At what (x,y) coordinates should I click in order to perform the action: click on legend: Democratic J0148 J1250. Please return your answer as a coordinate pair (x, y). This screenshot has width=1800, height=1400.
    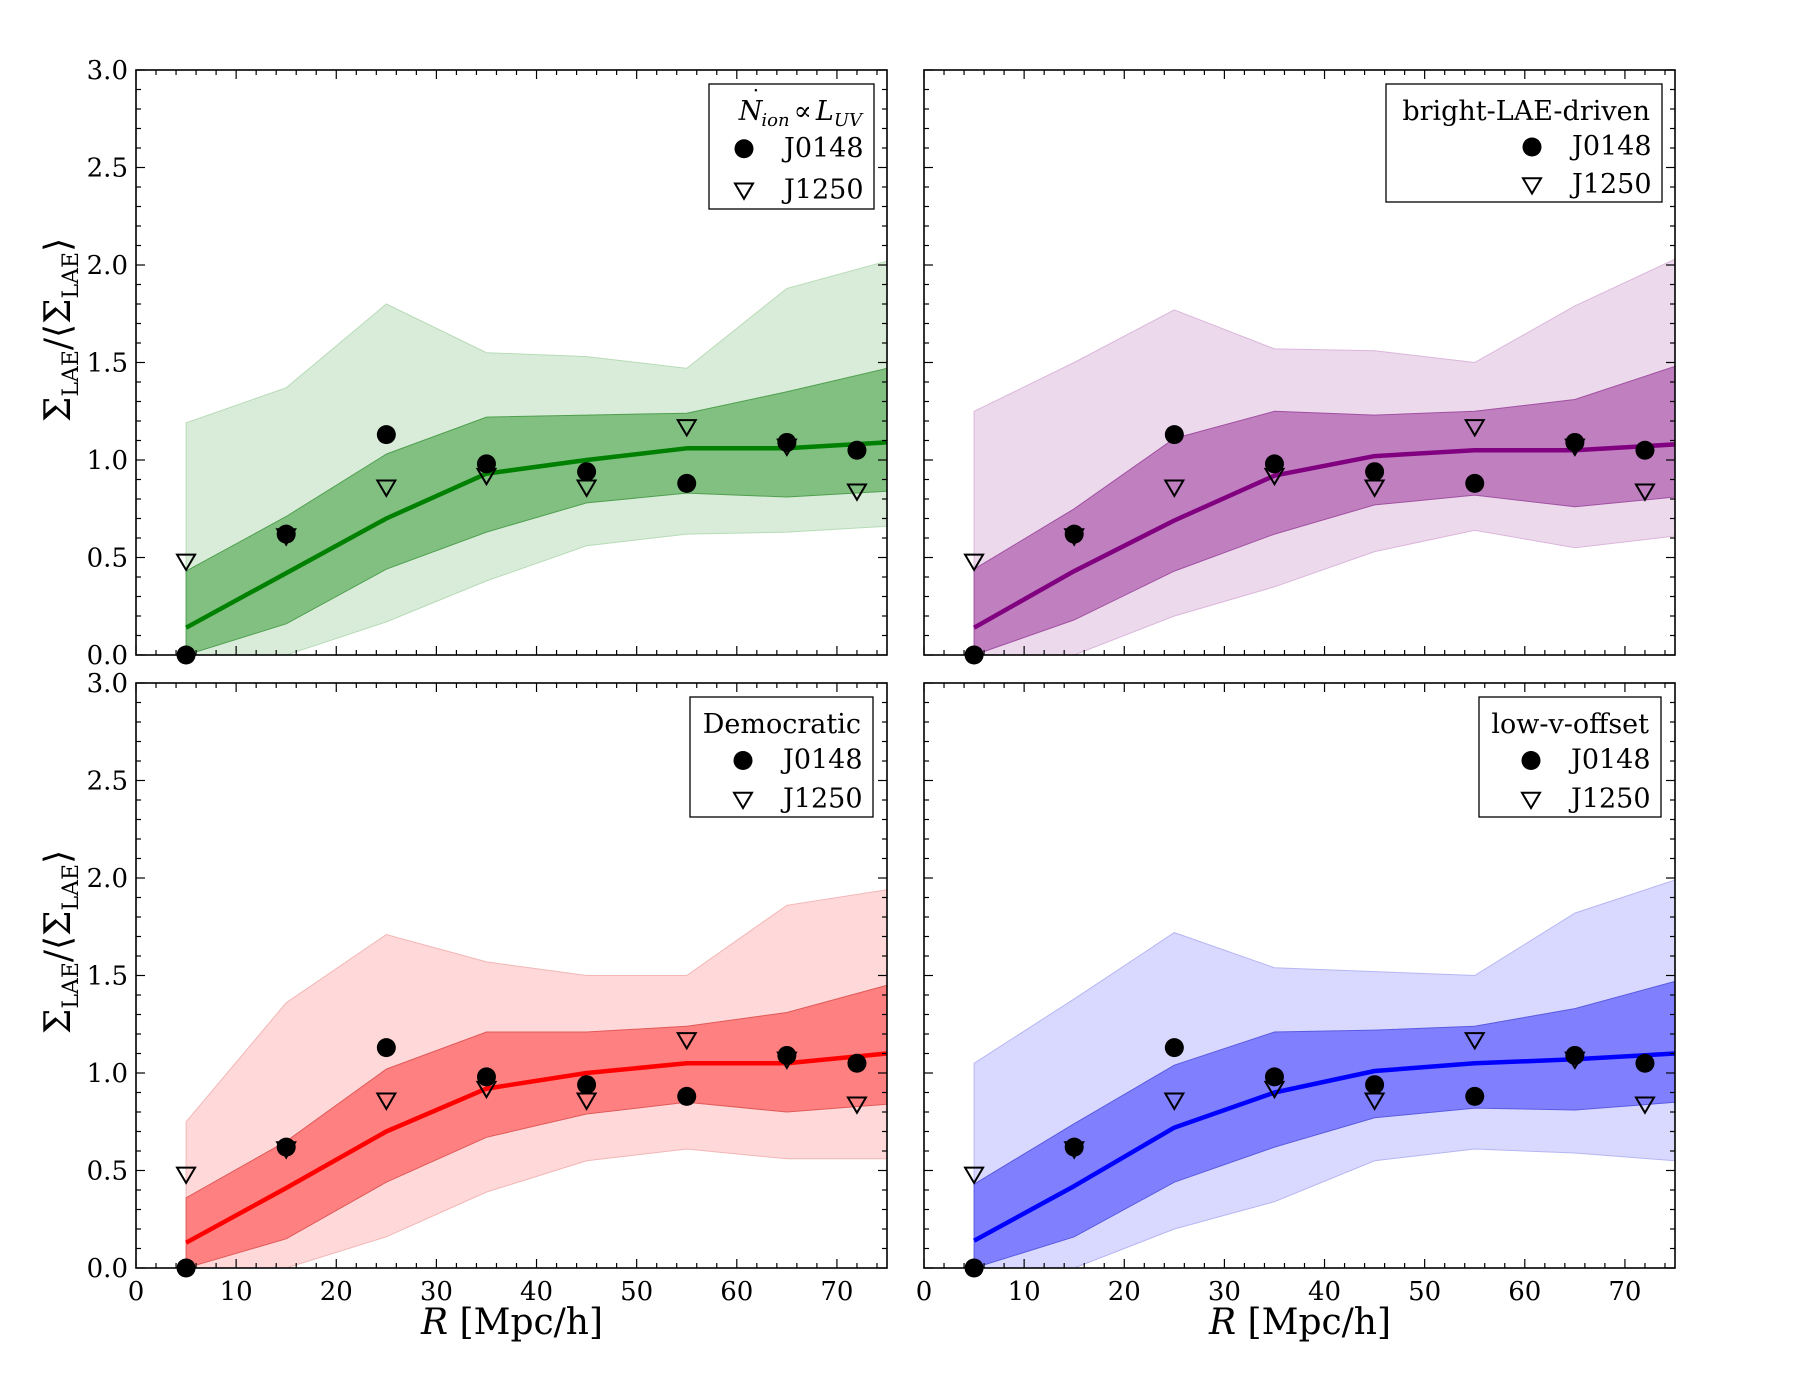
    Looking at the image, I should click on (781, 757).